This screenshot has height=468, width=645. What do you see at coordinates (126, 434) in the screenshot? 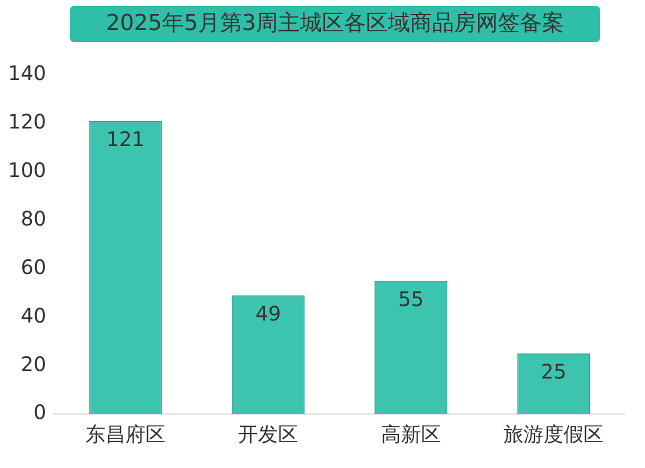
I see `x-tick-label: 东昌府区` at bounding box center [126, 434].